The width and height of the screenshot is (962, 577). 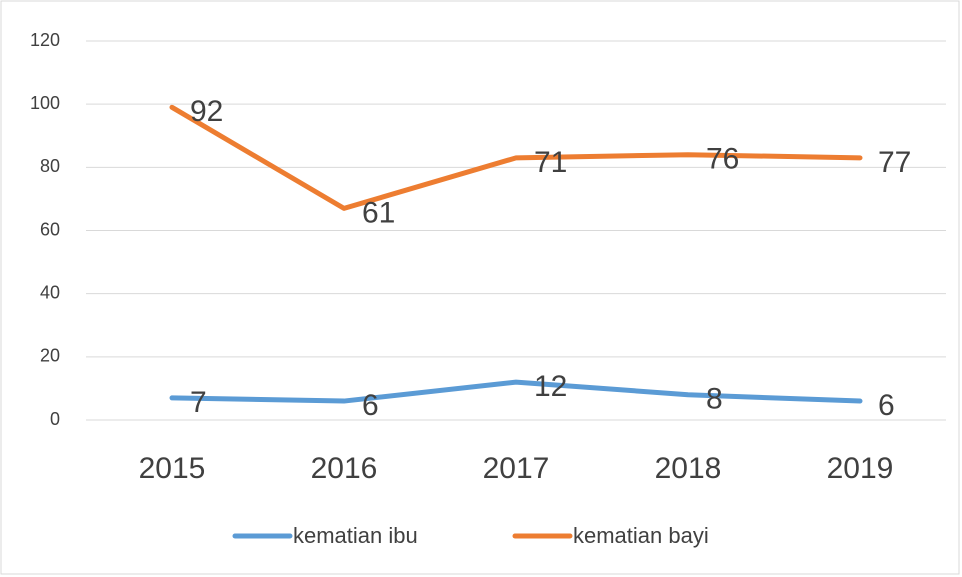 What do you see at coordinates (50, 166) in the screenshot?
I see `y-tick-label: 80` at bounding box center [50, 166].